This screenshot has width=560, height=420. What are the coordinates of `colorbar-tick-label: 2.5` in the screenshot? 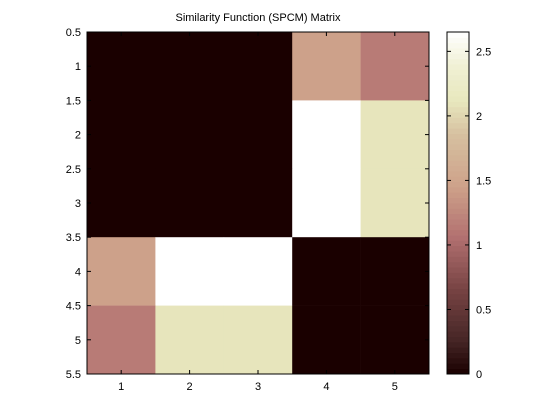 It's located at (483, 52).